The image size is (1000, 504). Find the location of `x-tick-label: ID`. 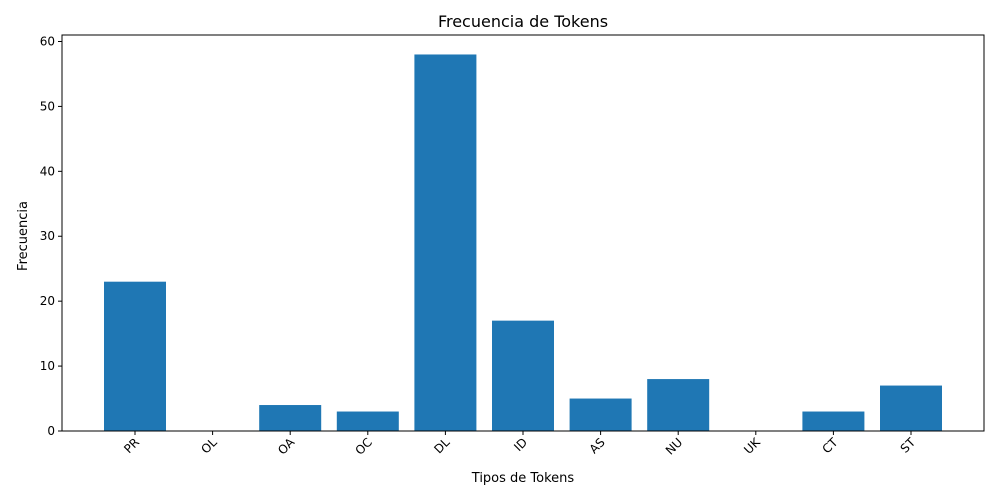

x-tick-label: ID is located at coordinates (520, 444).